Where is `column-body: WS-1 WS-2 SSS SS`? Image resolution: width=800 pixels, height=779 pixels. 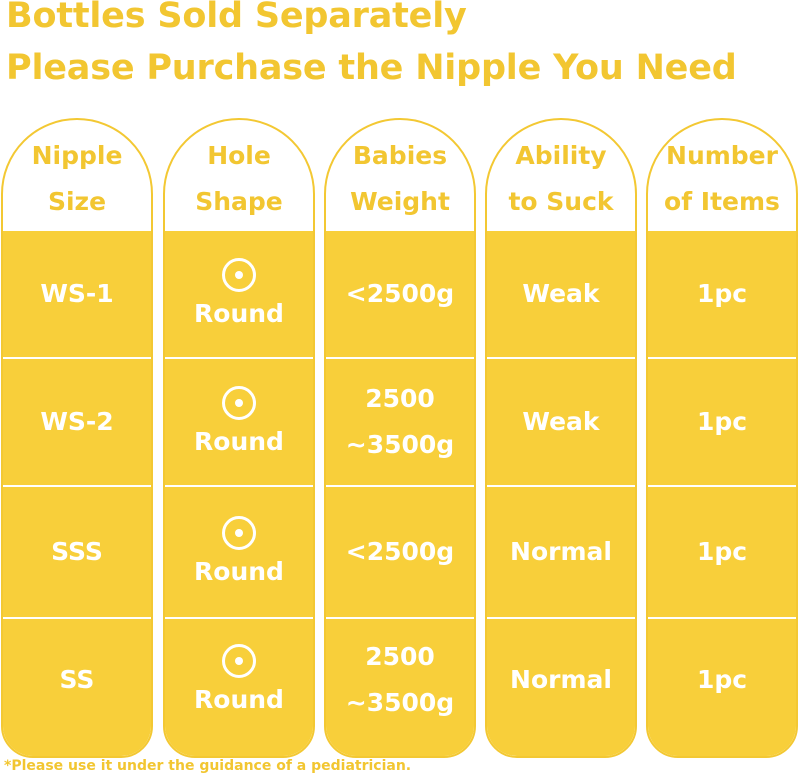 column-body: WS-1 WS-2 SSS SS is located at coordinates (77, 493).